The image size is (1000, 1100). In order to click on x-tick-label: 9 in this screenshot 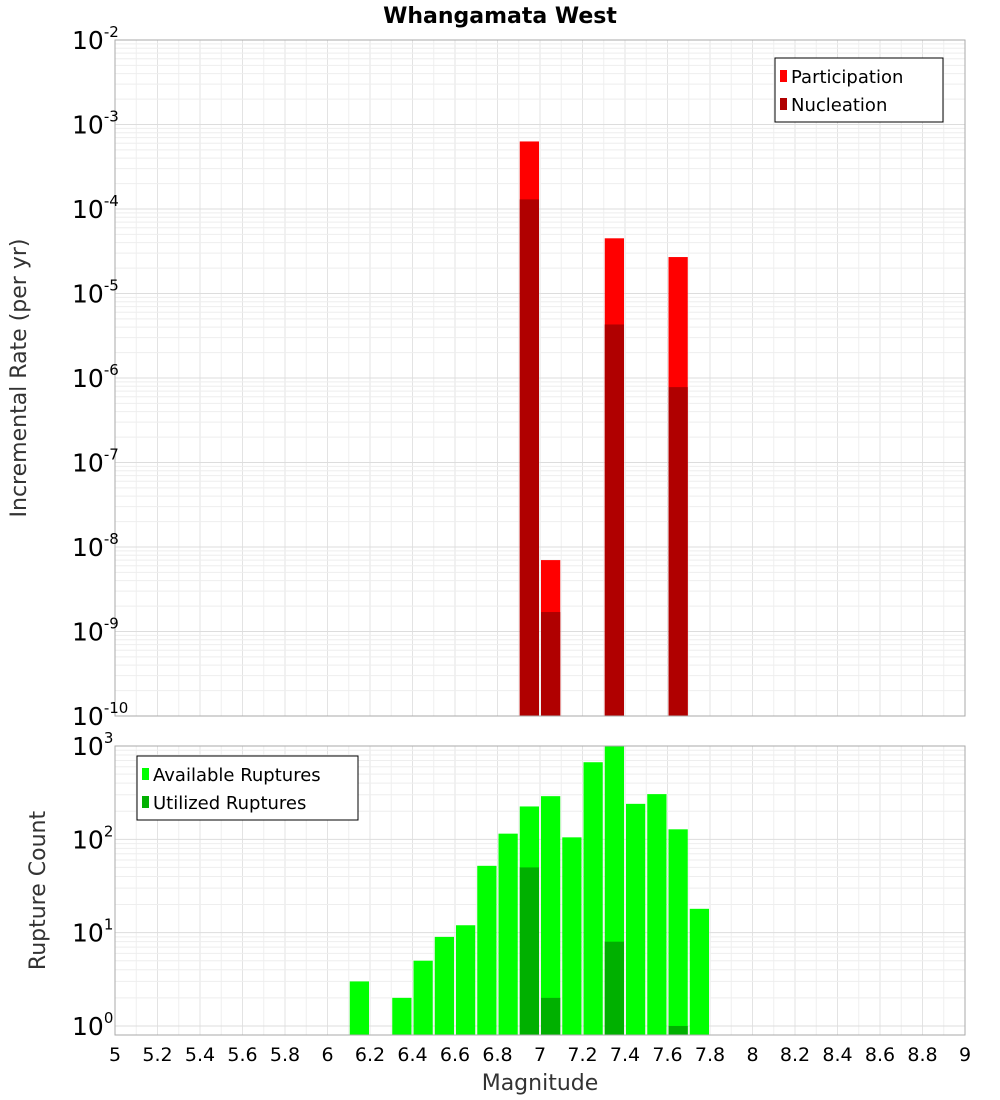, I will do `click(965, 1055)`.